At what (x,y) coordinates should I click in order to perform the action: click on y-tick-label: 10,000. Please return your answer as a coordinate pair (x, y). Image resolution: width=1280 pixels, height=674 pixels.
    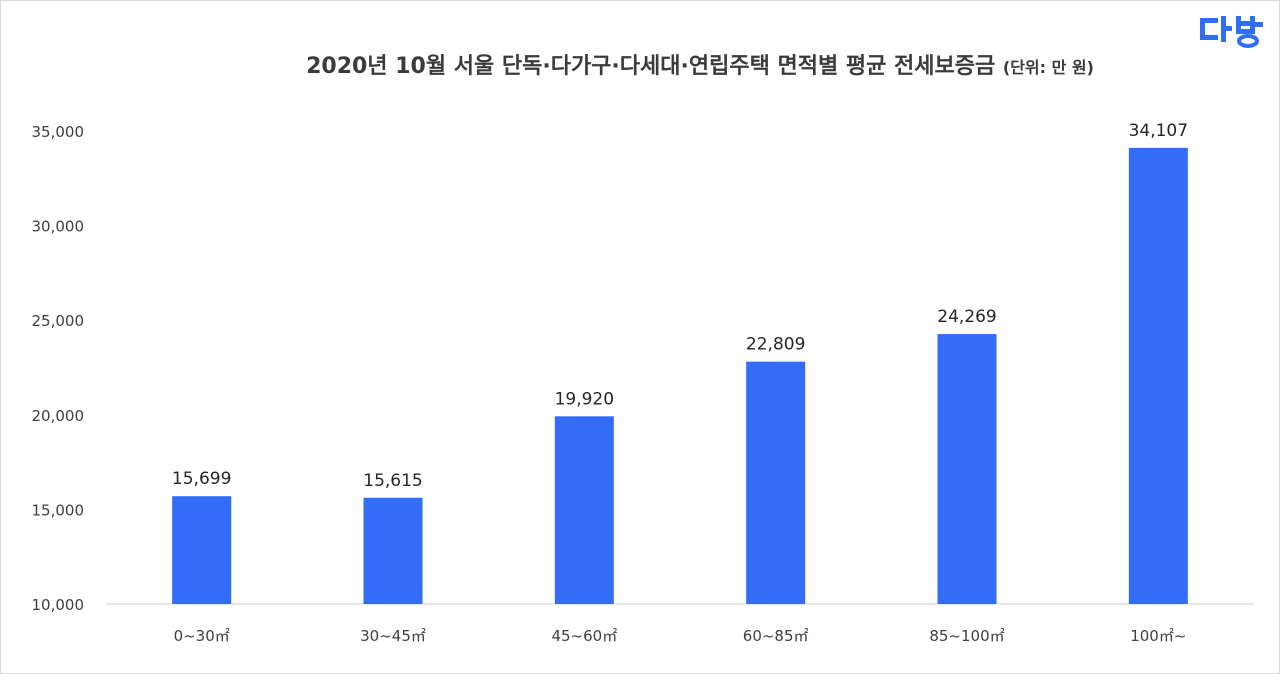
    Looking at the image, I should click on (58, 605).